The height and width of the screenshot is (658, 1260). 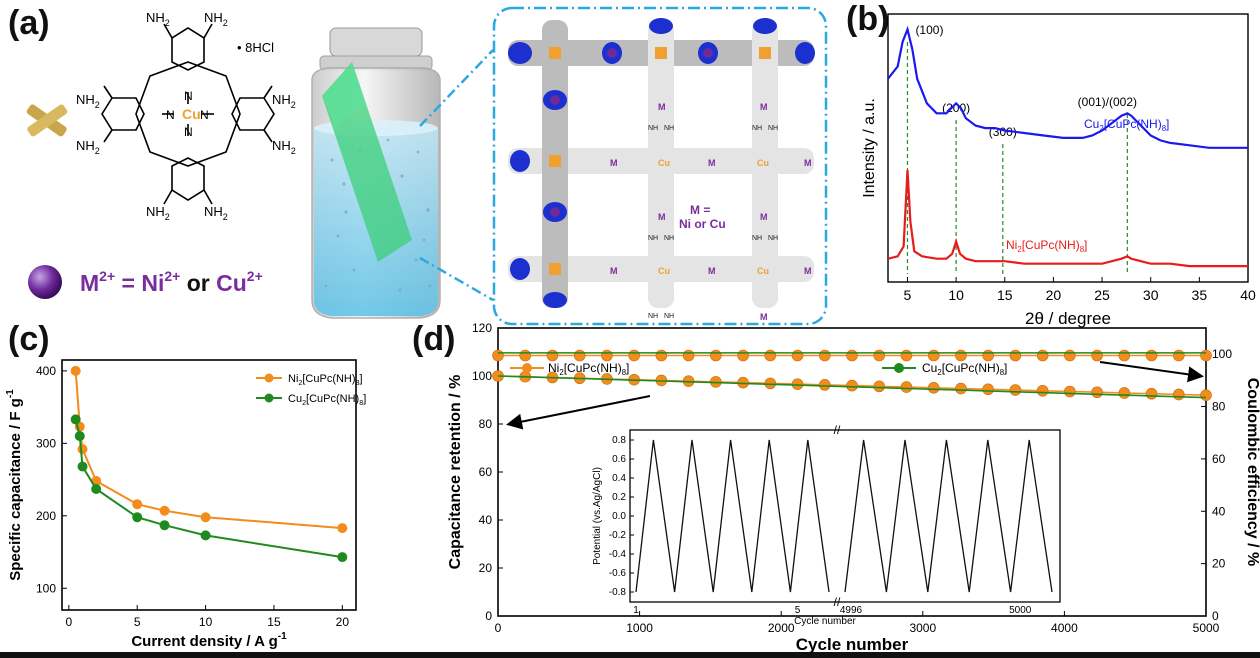 What do you see at coordinates (206, 622) in the screenshot?
I see `panel-c-xtick-label: 10` at bounding box center [206, 622].